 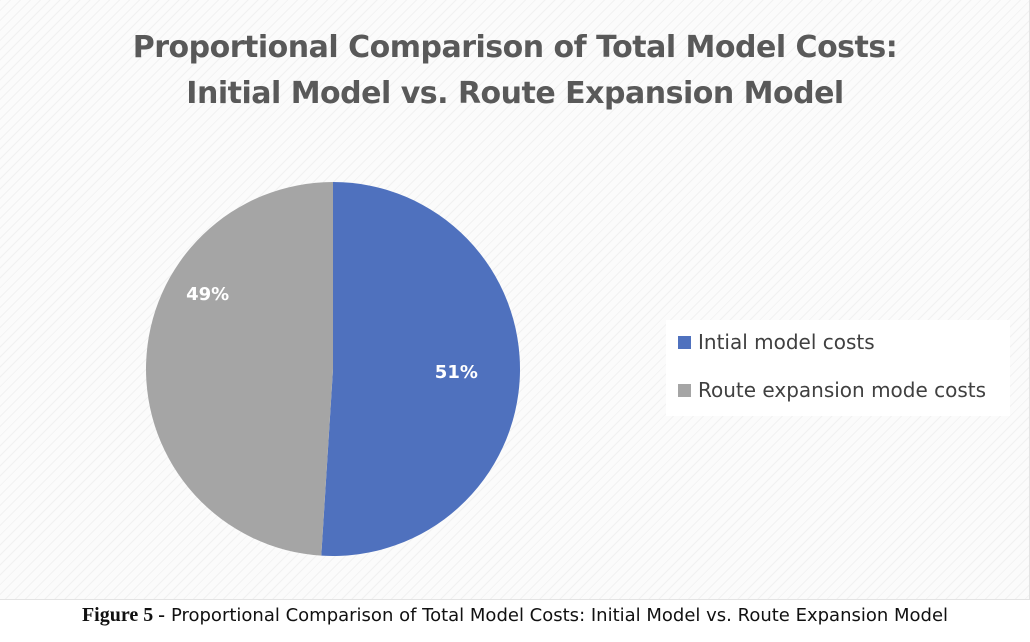 What do you see at coordinates (515, 93) in the screenshot?
I see `chart-title-line-2: Initial Model vs. Route Expansion Model` at bounding box center [515, 93].